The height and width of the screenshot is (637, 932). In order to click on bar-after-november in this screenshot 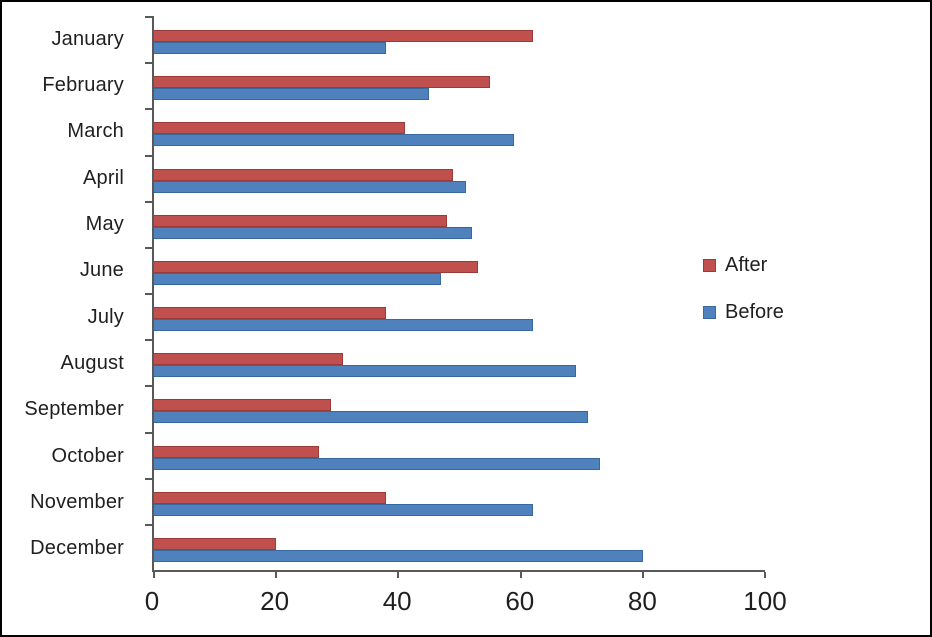, I will do `click(270, 497)`.